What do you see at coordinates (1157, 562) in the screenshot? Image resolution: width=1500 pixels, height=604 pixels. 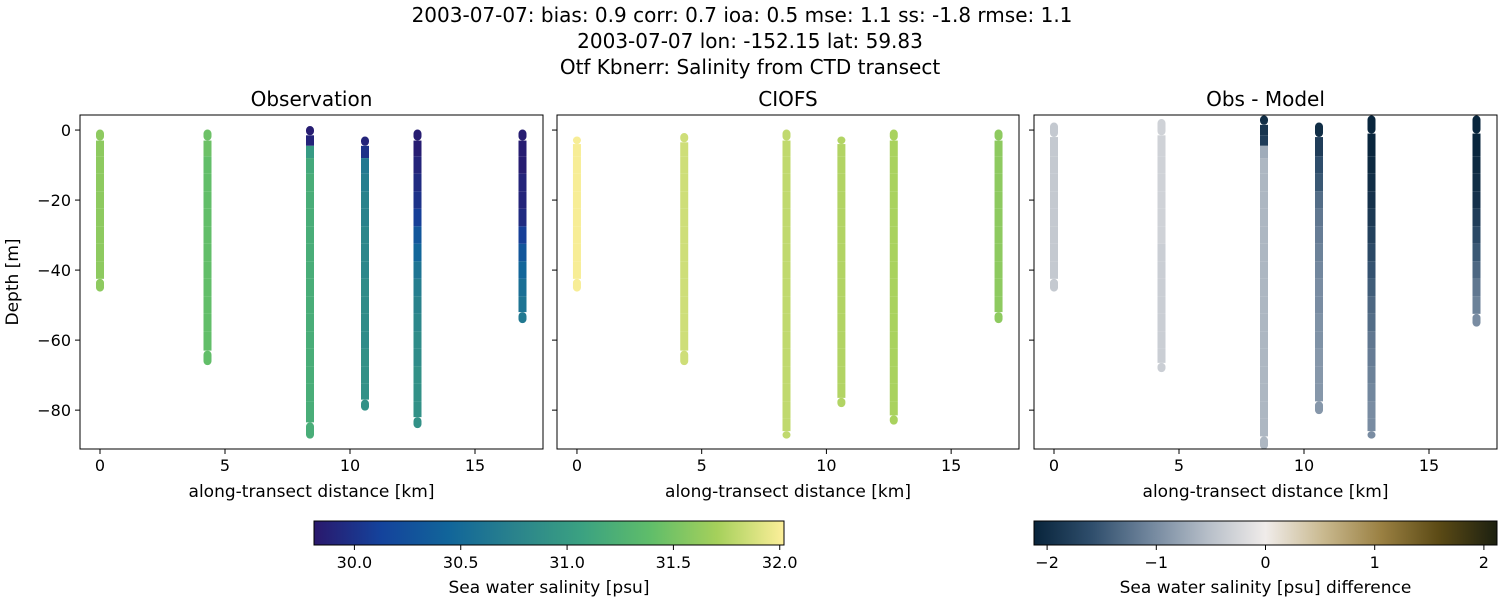 I see `colorbar-tick-label: −1` at bounding box center [1157, 562].